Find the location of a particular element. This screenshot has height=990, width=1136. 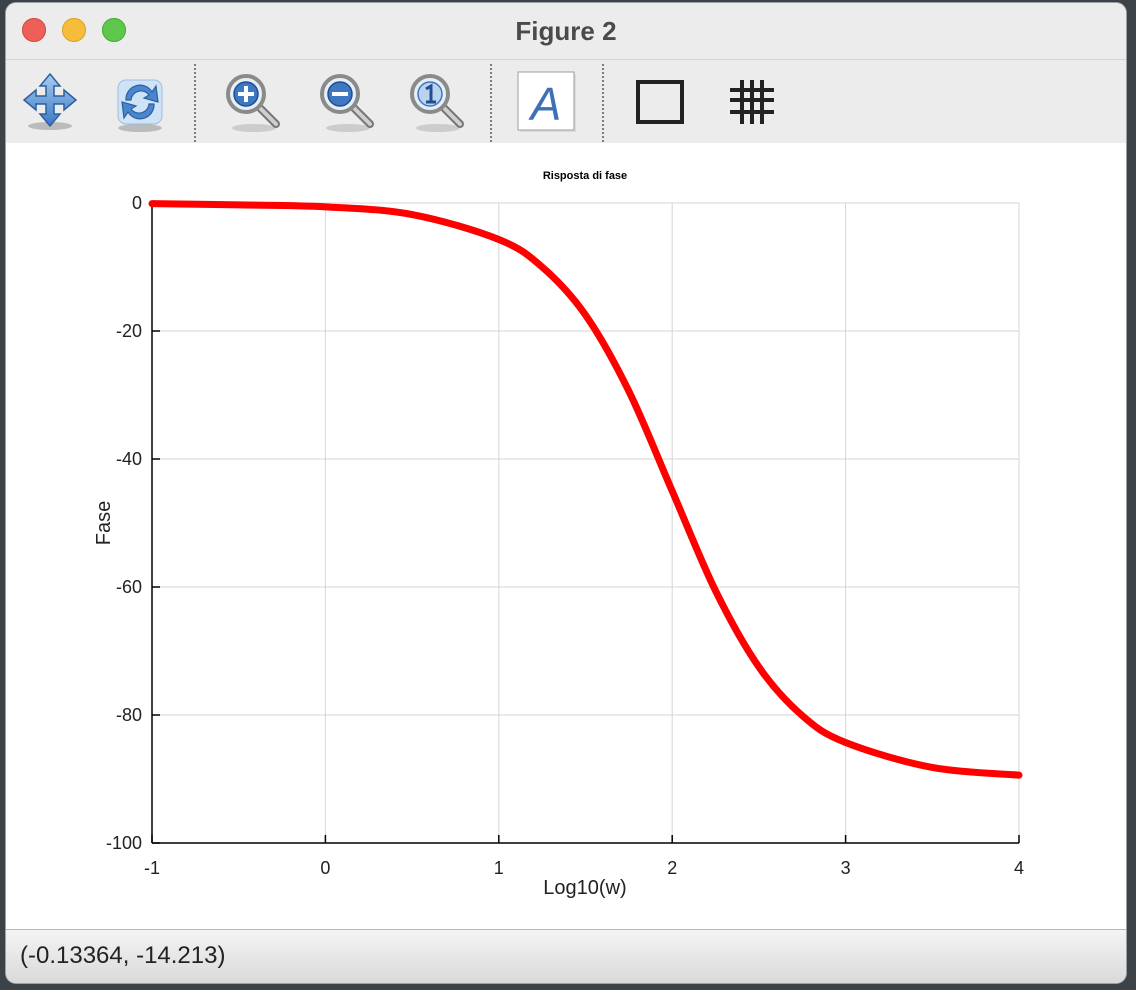

pan-tool-button is located at coordinates (50, 101).